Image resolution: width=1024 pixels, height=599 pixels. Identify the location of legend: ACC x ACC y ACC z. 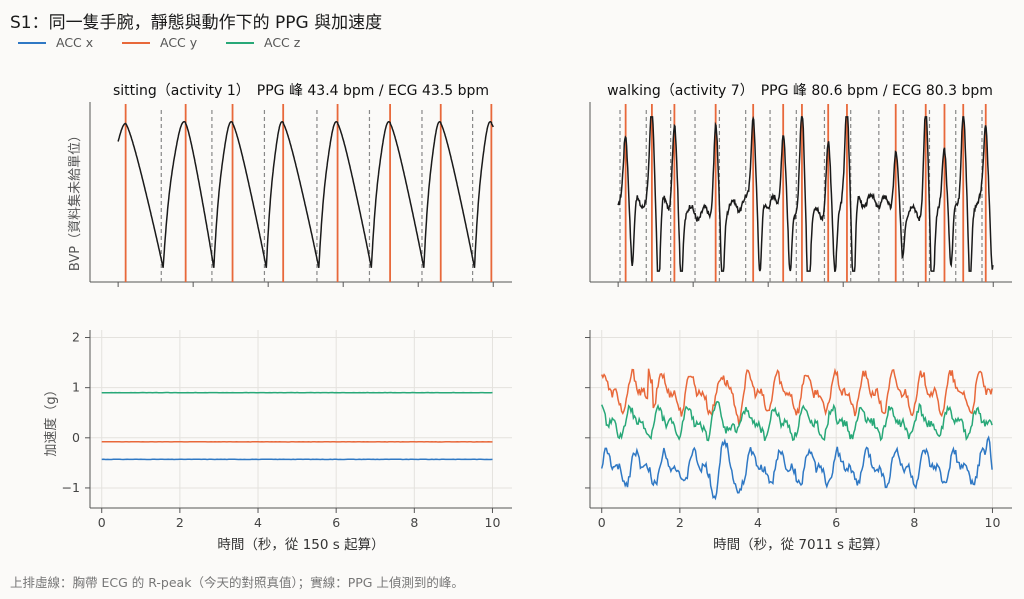
(174, 42).